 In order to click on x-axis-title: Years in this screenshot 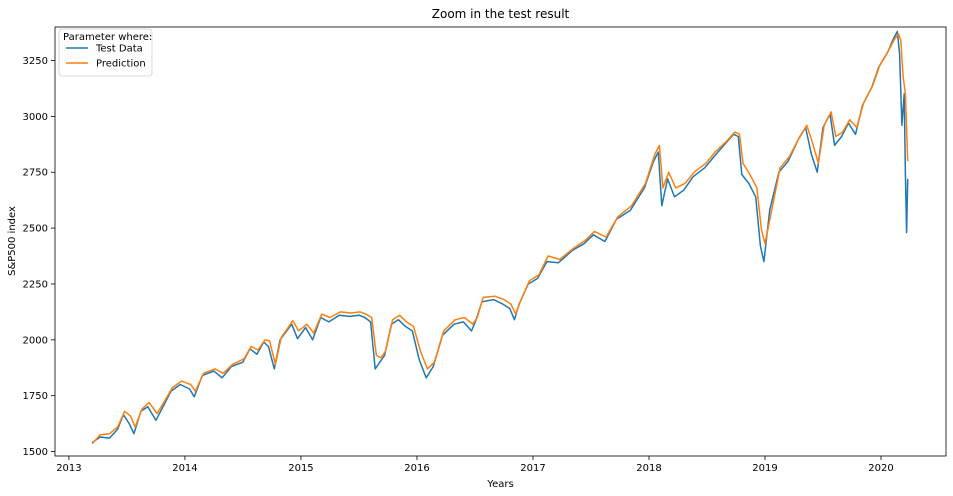, I will do `click(499, 484)`.